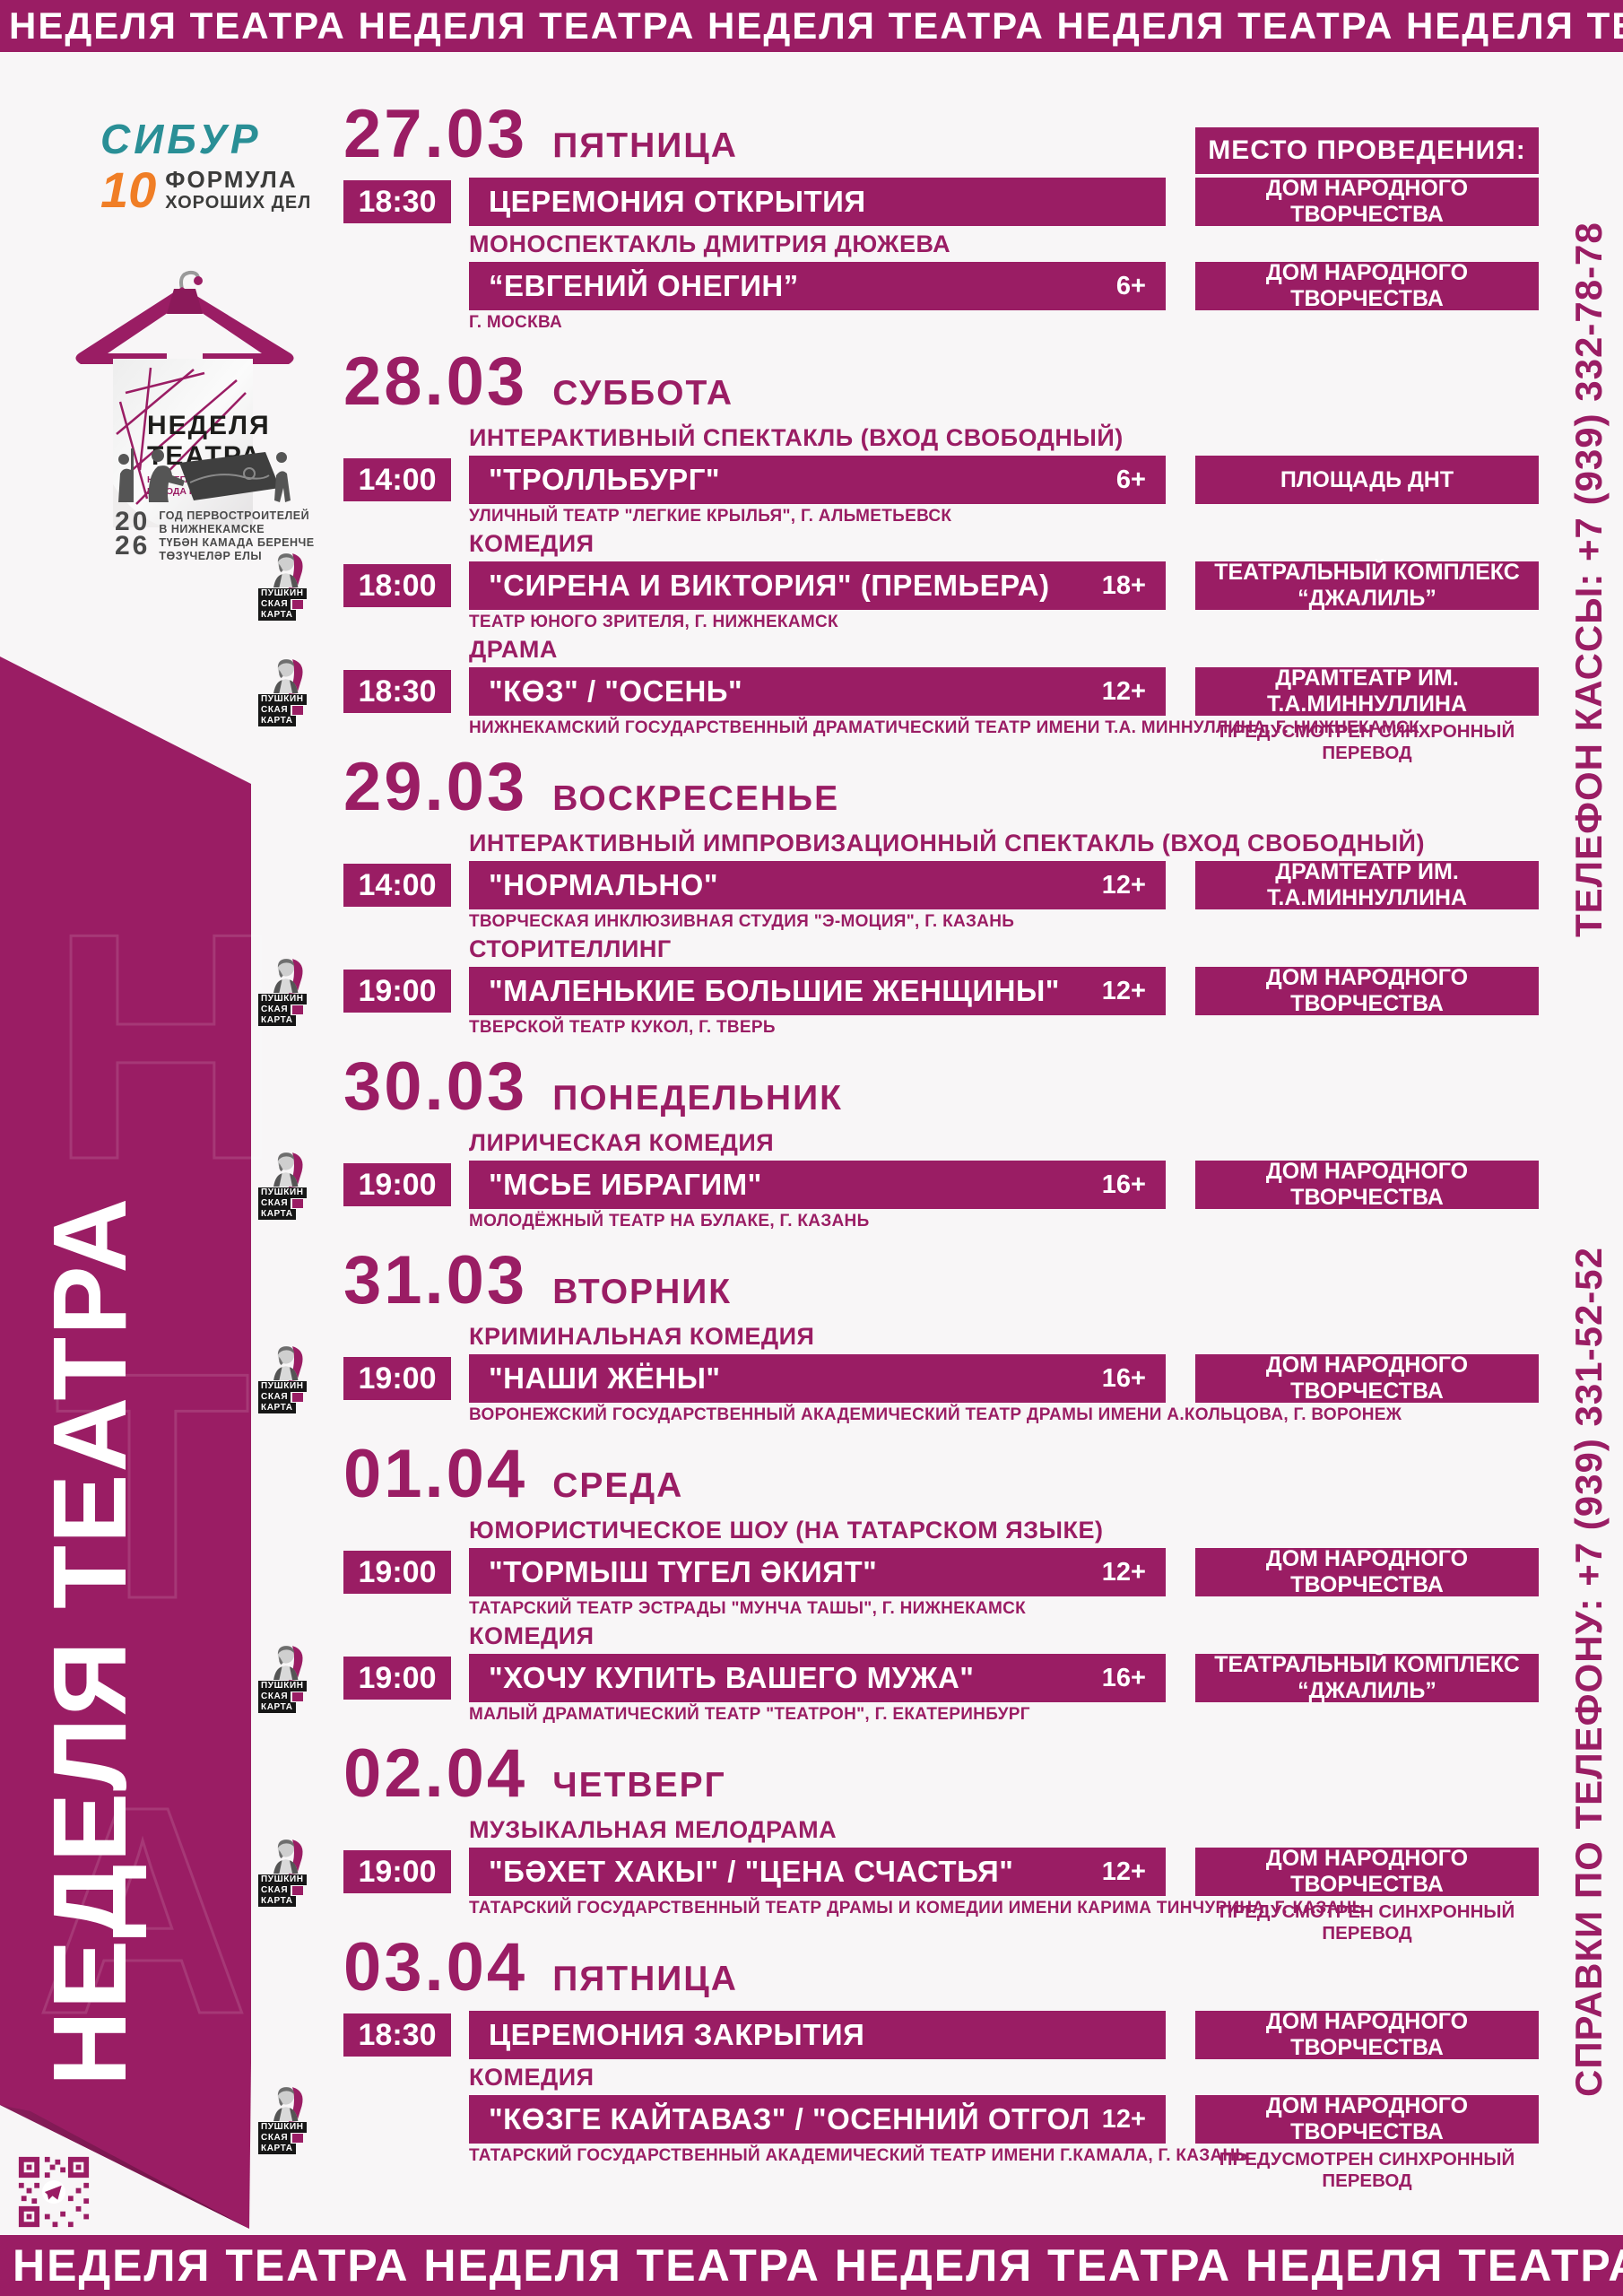 This screenshot has width=1623, height=2296. I want to click on title-box: "БӘХЕТ ХАКЫ" / "ЦЕНА СЧАСТЬЯ" 12+, so click(817, 1872).